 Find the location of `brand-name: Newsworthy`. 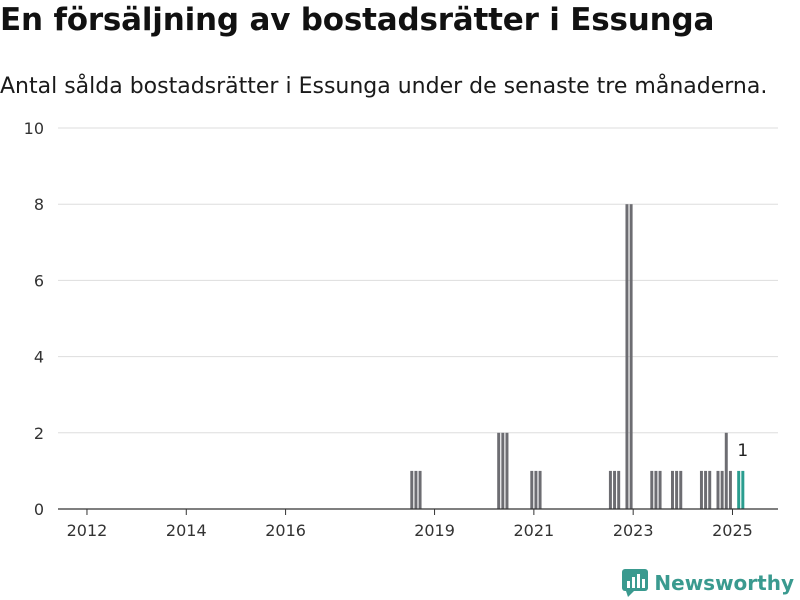

brand-name: Newsworthy is located at coordinates (724, 583).